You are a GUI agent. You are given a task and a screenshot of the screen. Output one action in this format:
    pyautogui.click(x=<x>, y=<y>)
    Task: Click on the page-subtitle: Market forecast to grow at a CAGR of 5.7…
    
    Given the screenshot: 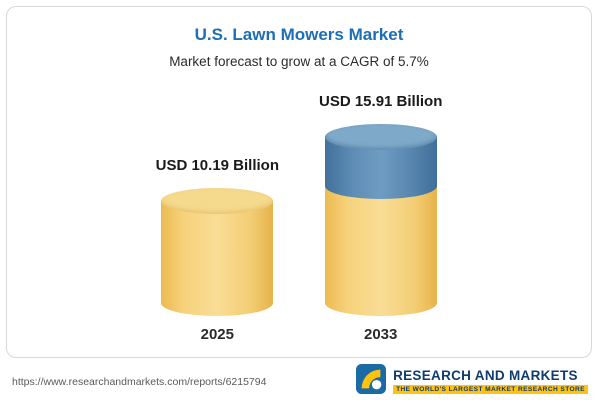 What is the action you would take?
    pyautogui.click(x=299, y=61)
    